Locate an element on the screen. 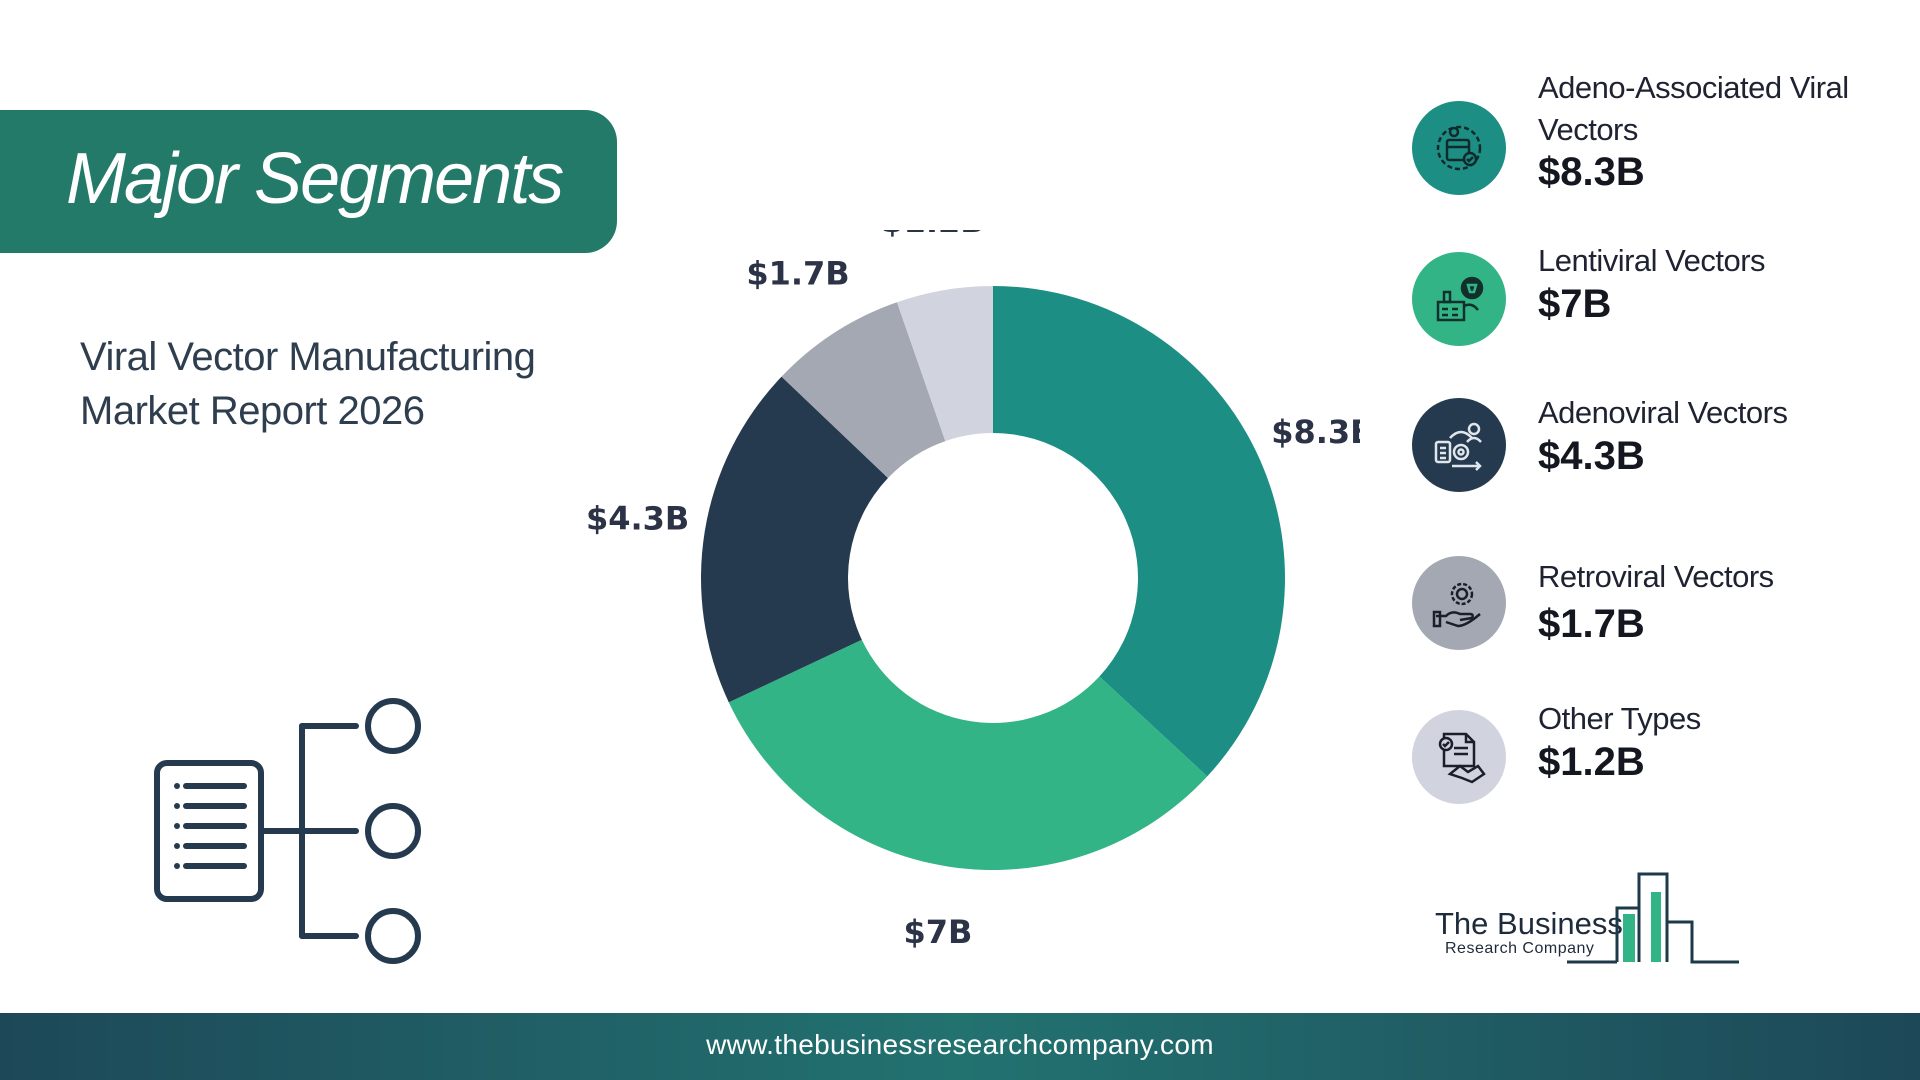  footer-bar: www.thebusinessresearchcompany.com is located at coordinates (960, 1046).